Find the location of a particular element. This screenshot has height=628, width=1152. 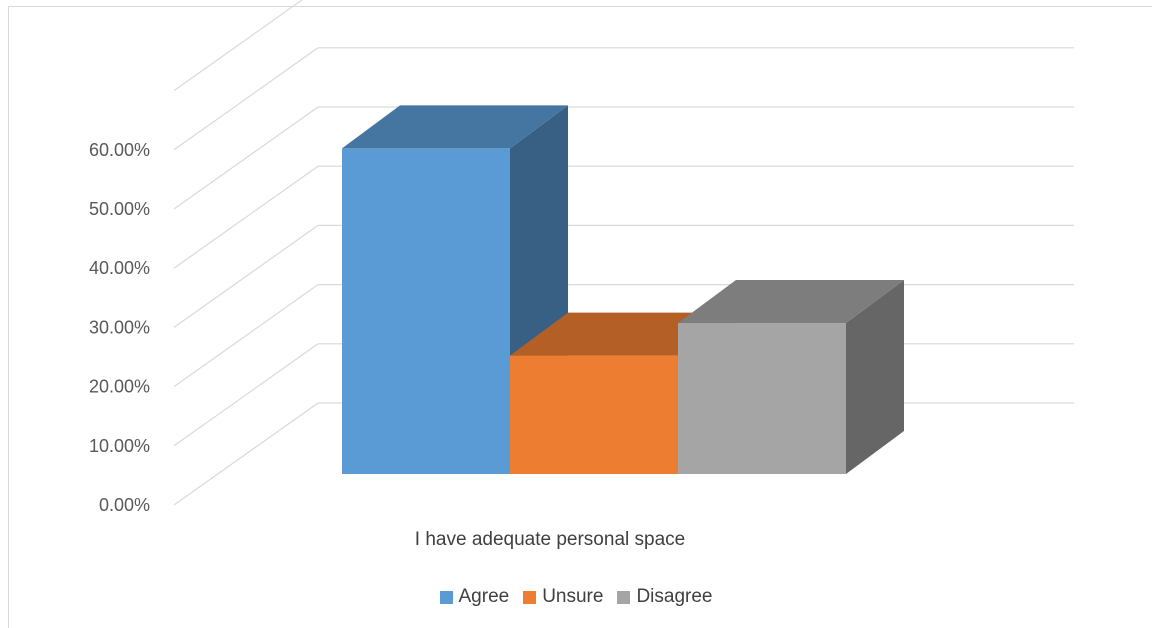

x-category-label: I have adequate personal space is located at coordinates (550, 539).